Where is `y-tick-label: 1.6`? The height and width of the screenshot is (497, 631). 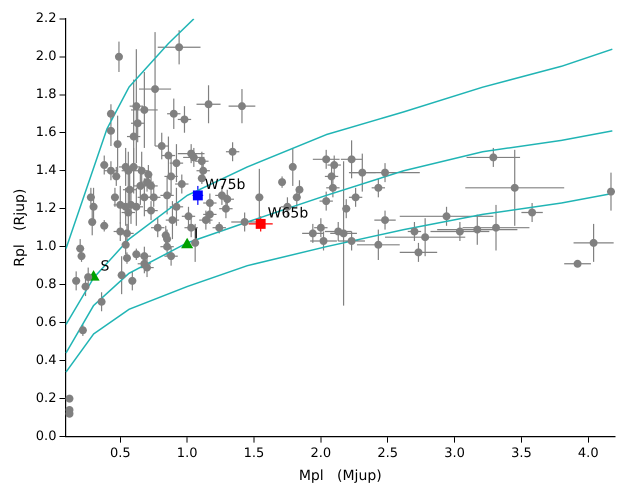
y-tick-label: 1.6 is located at coordinates (46, 132).